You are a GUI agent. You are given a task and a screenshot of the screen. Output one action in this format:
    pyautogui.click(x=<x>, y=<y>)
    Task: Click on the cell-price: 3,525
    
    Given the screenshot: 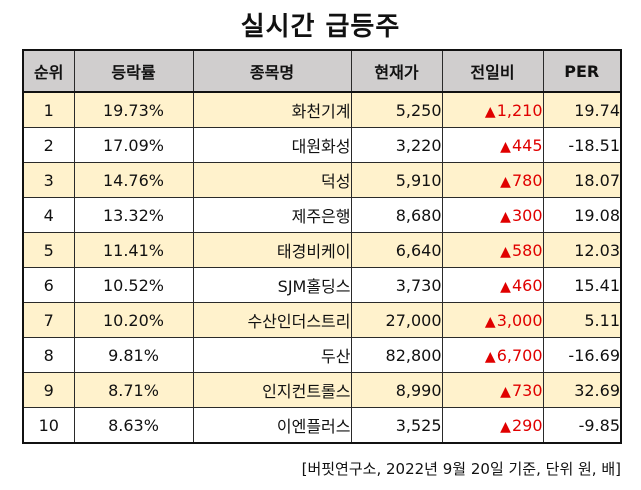 What is the action you would take?
    pyautogui.click(x=396, y=425)
    